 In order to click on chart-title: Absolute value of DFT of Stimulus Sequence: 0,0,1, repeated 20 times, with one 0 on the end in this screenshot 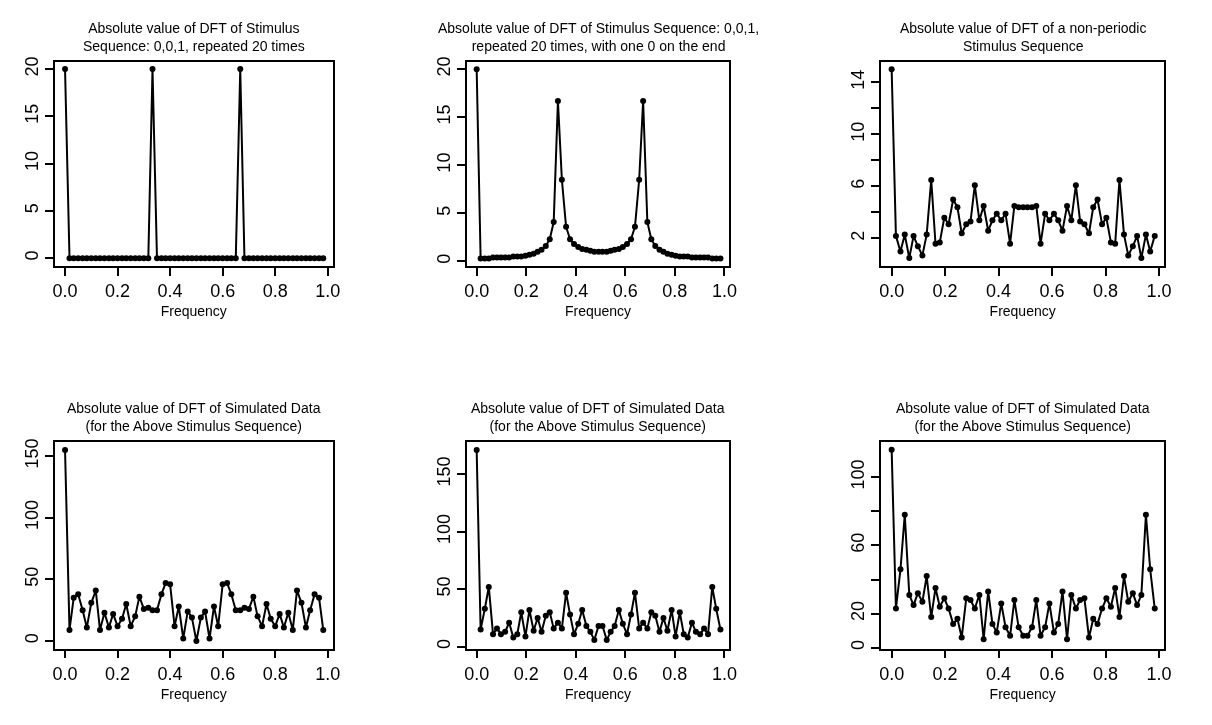, I will do `click(599, 37)`.